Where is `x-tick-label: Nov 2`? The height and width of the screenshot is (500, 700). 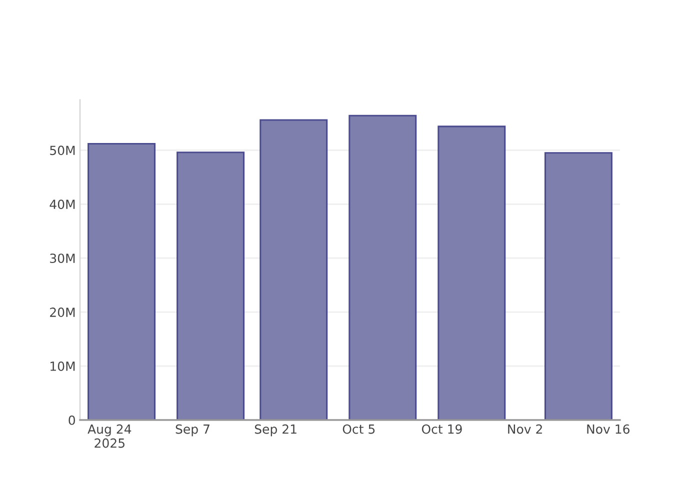
x-tick-label: Nov 2 is located at coordinates (525, 429).